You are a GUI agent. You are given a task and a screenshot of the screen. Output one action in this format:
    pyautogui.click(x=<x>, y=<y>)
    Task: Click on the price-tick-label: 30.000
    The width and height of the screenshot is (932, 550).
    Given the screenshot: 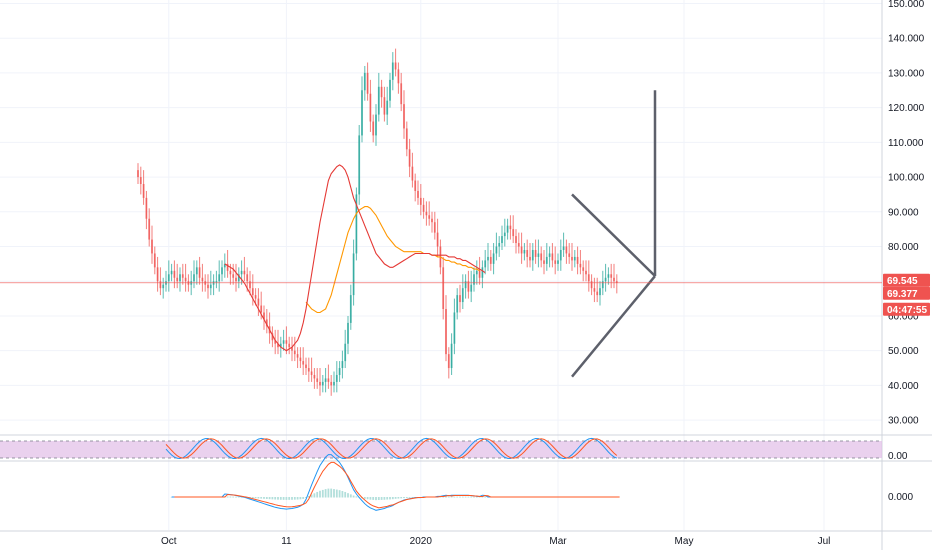 What is the action you would take?
    pyautogui.click(x=903, y=421)
    